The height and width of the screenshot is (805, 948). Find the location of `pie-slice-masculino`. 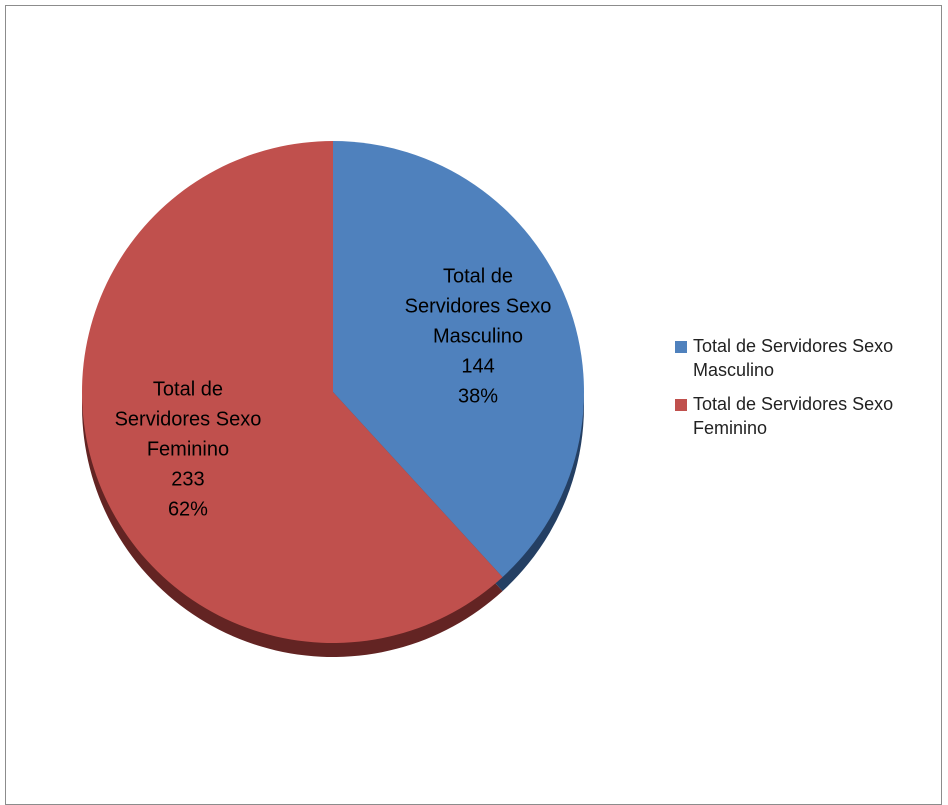

pie-slice-masculino is located at coordinates (458, 359).